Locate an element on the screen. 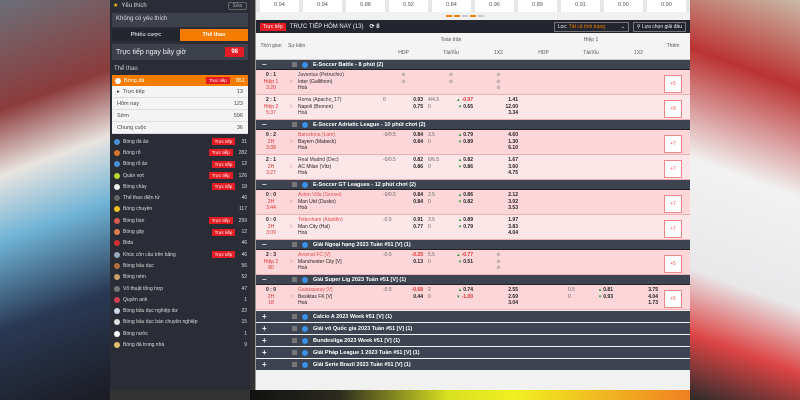 The width and height of the screenshot is (800, 400). odds-value: 0.77 is located at coordinates (418, 226).